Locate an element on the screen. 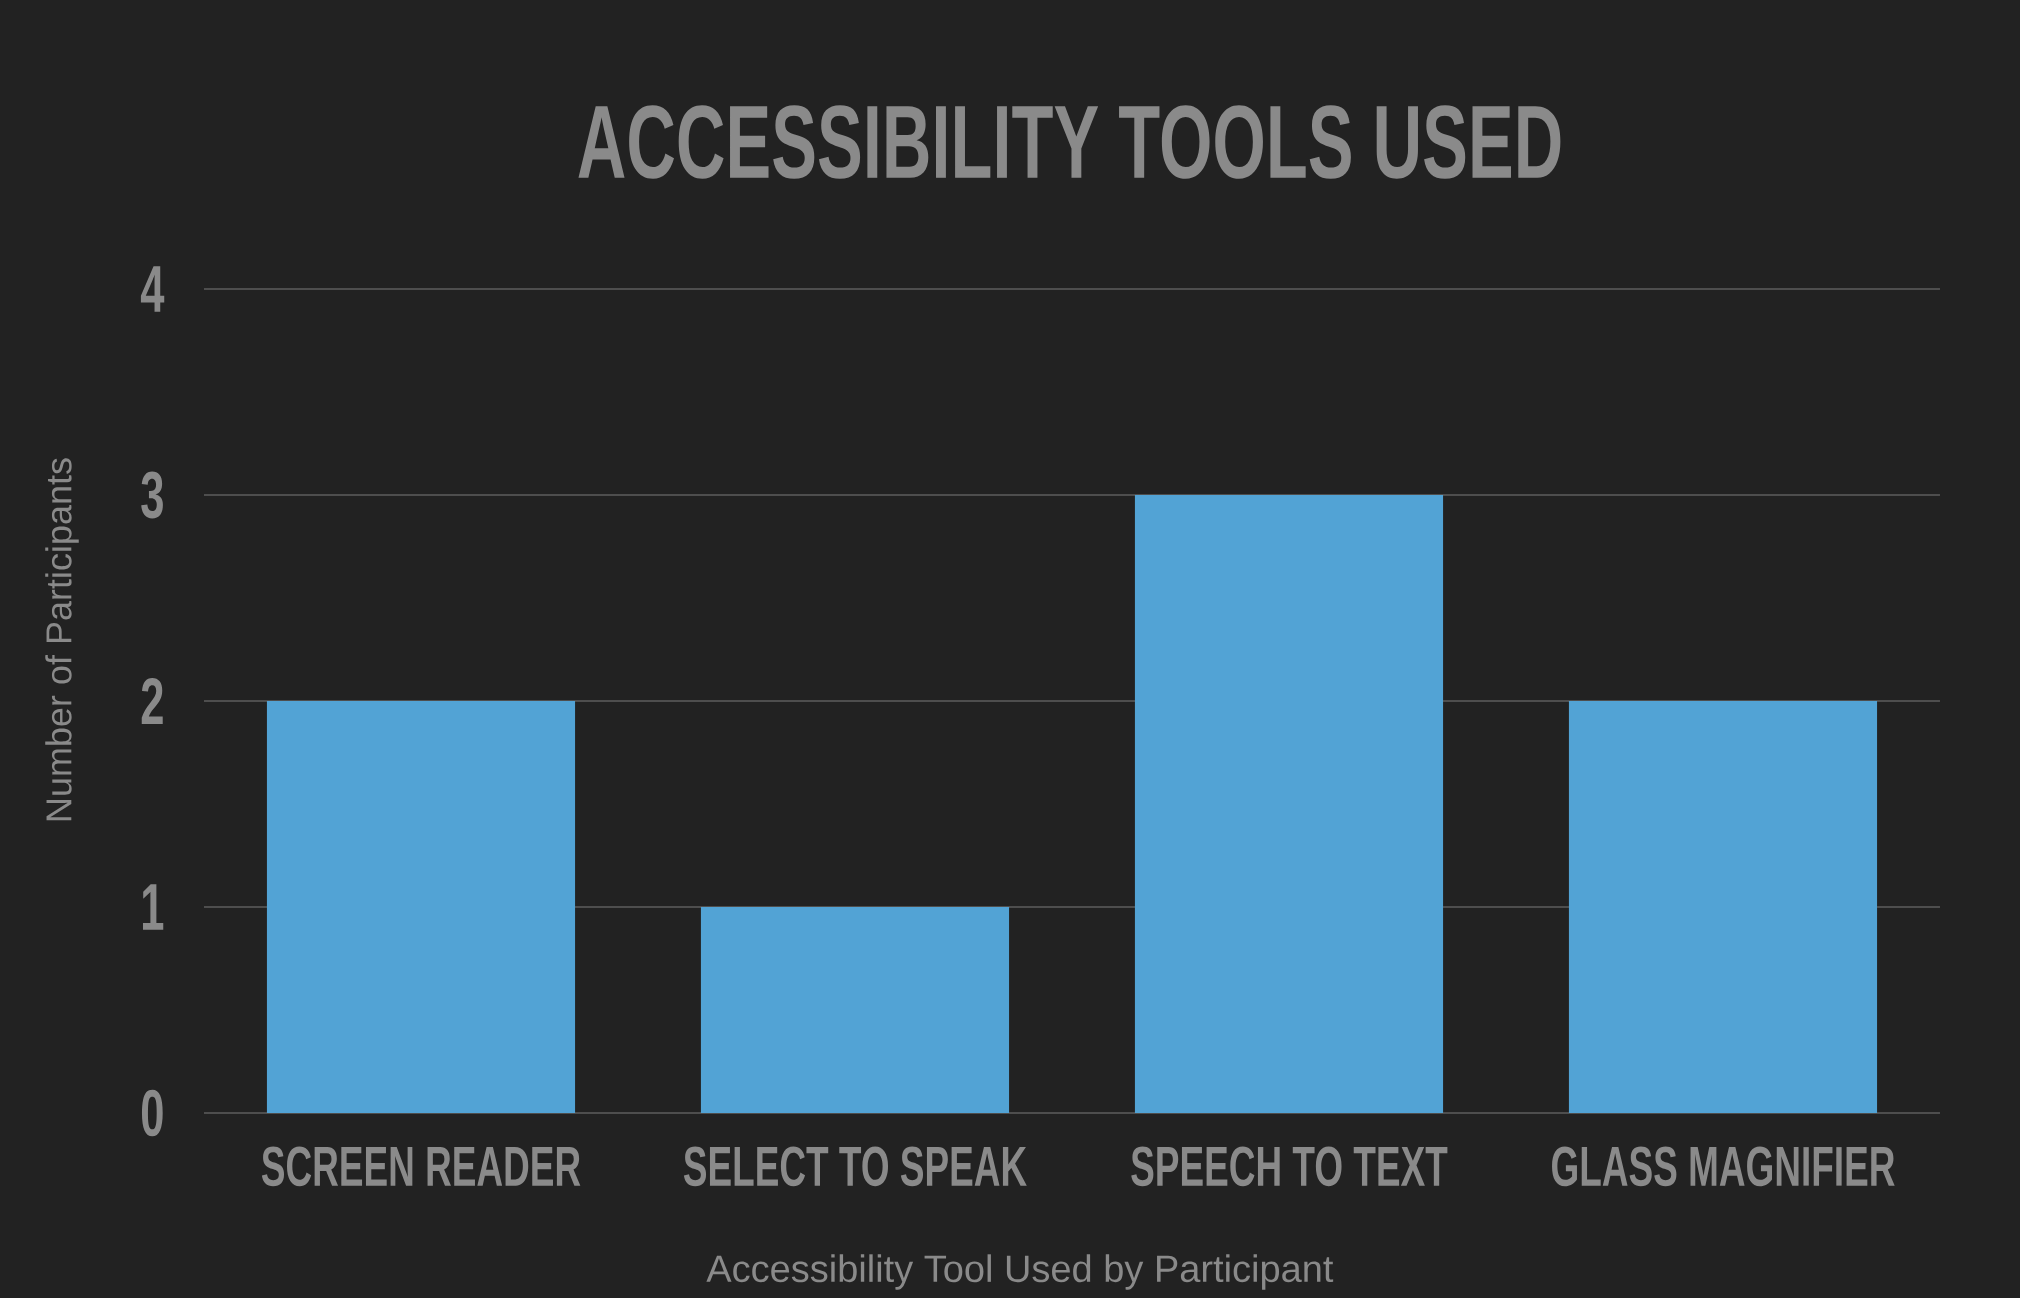 The width and height of the screenshot is (2020, 1298). x-tick-label: SCREEN READER is located at coordinates (421, 1166).